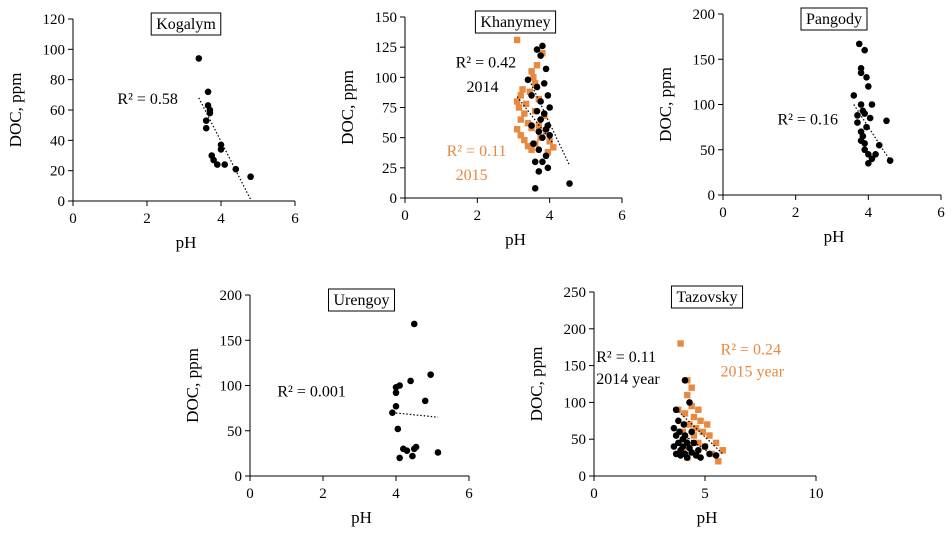 The width and height of the screenshot is (951, 535). Describe the element at coordinates (583, 477) in the screenshot. I see `y-tick-label: 0` at that location.